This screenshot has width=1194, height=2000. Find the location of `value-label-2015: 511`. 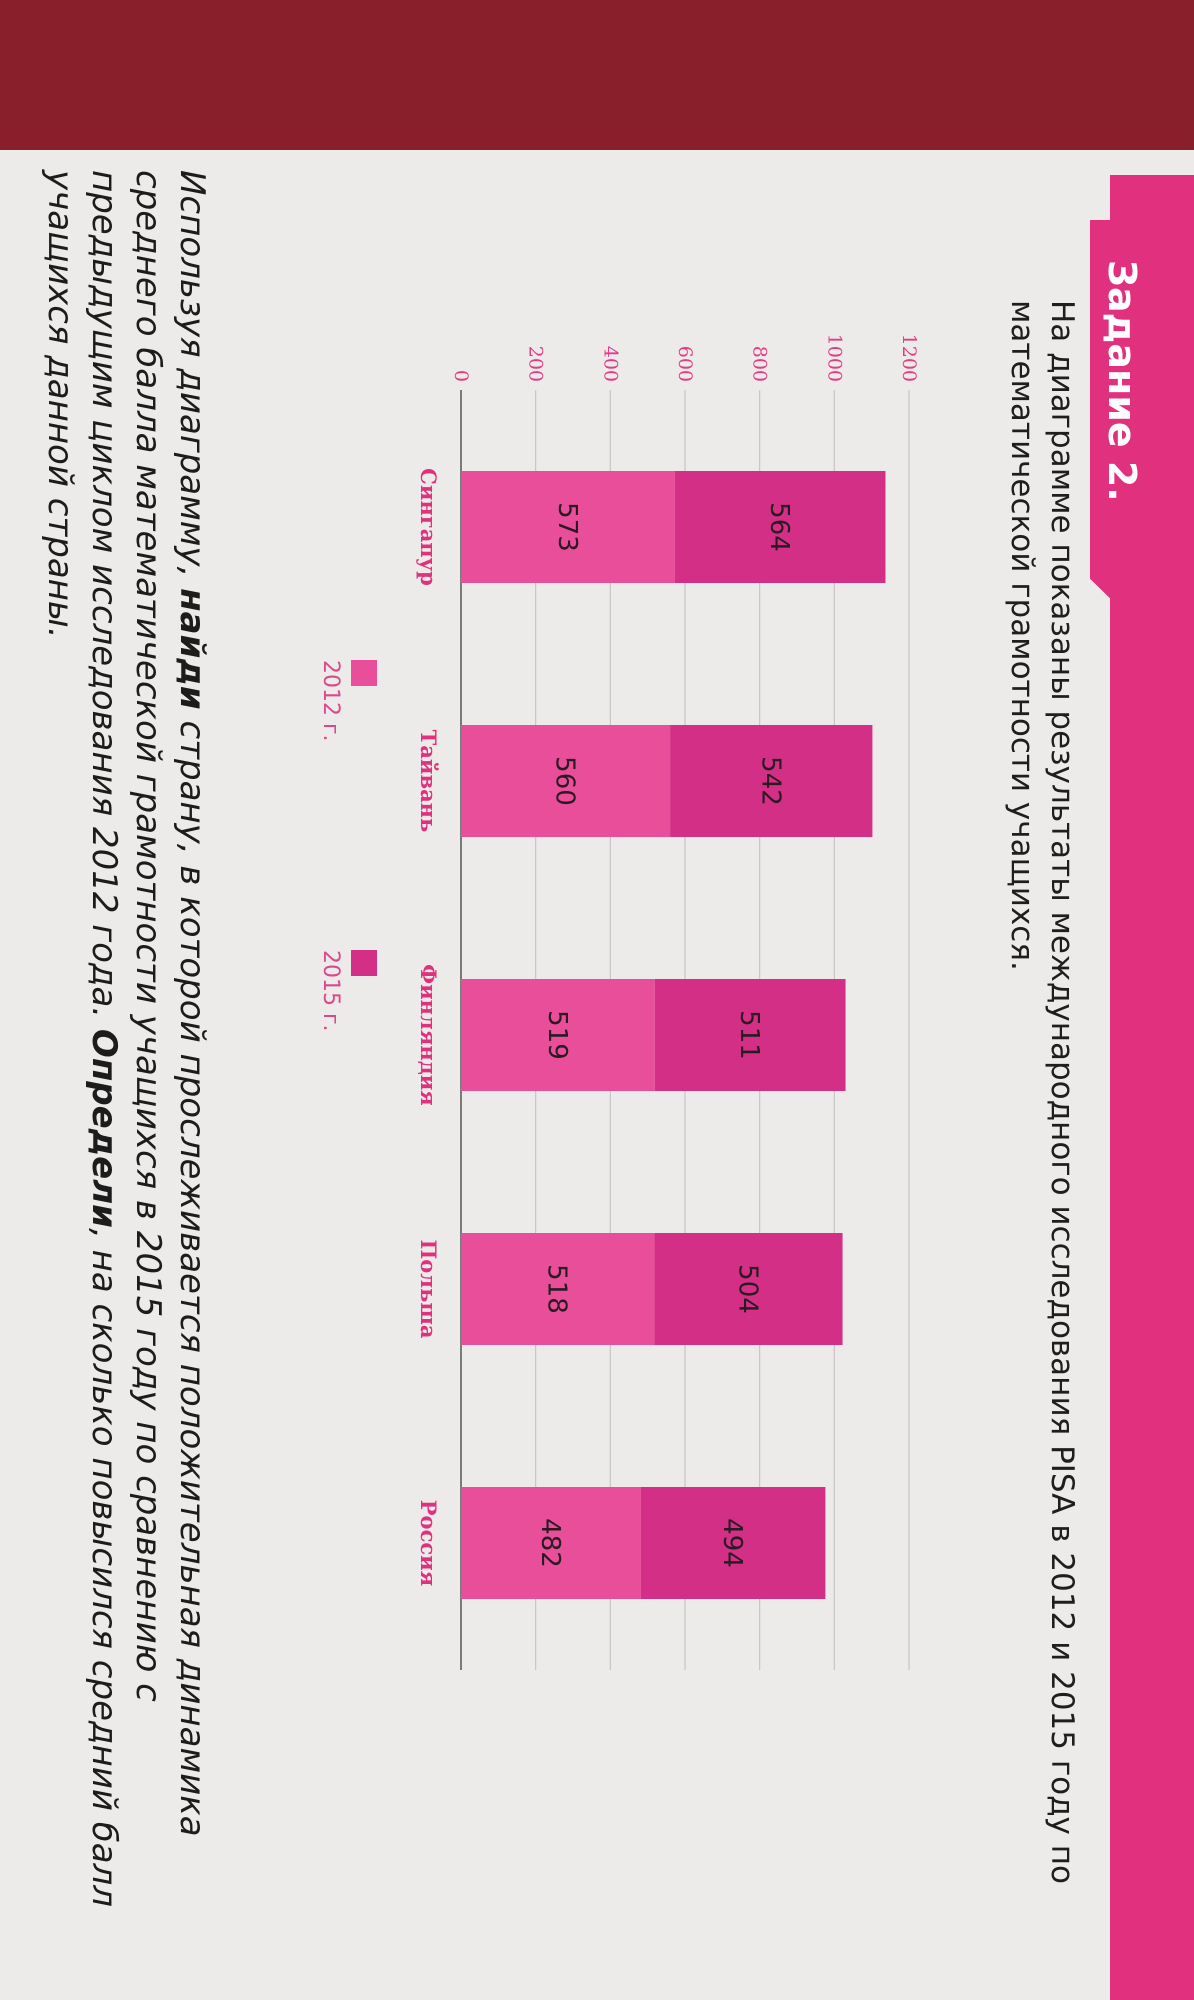

value-label-2015: 511 is located at coordinates (749, 1035).